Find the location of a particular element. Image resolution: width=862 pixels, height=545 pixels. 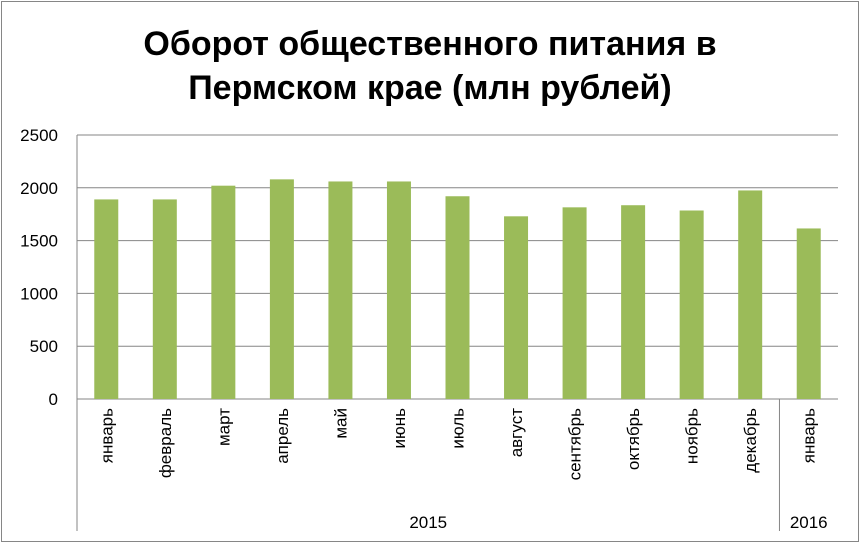

x-tick-label: сентябрь is located at coordinates (575, 444).